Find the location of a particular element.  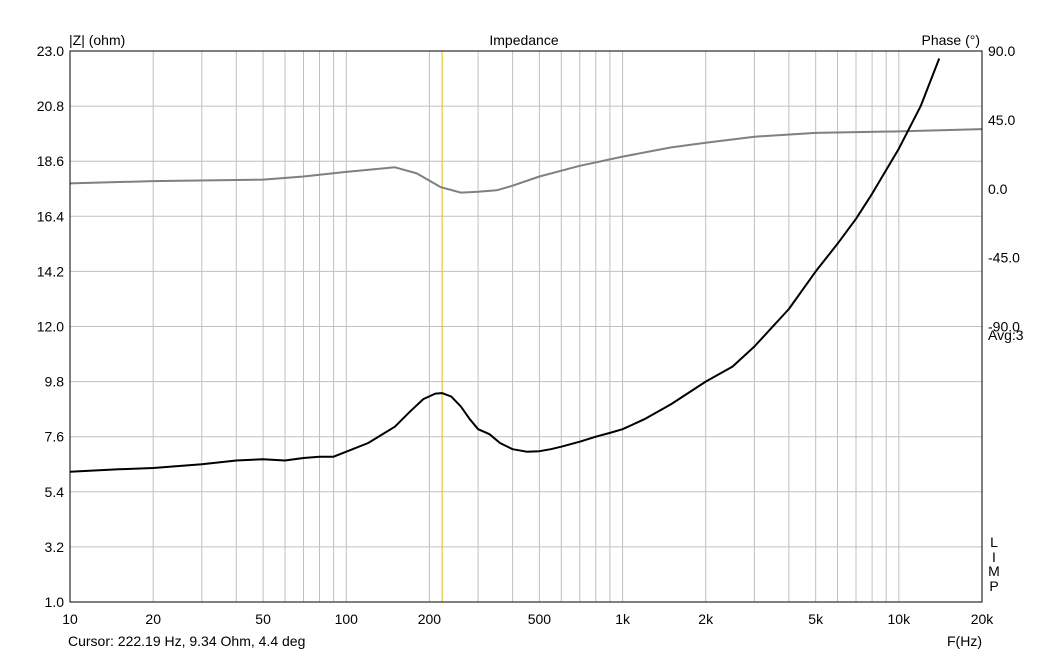

y-left-tick-label: 1.0 is located at coordinates (55, 602).